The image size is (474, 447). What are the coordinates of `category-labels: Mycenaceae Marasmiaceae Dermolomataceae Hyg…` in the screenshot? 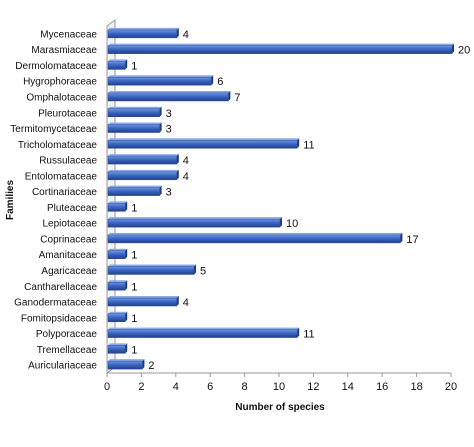 It's located at (53, 200).